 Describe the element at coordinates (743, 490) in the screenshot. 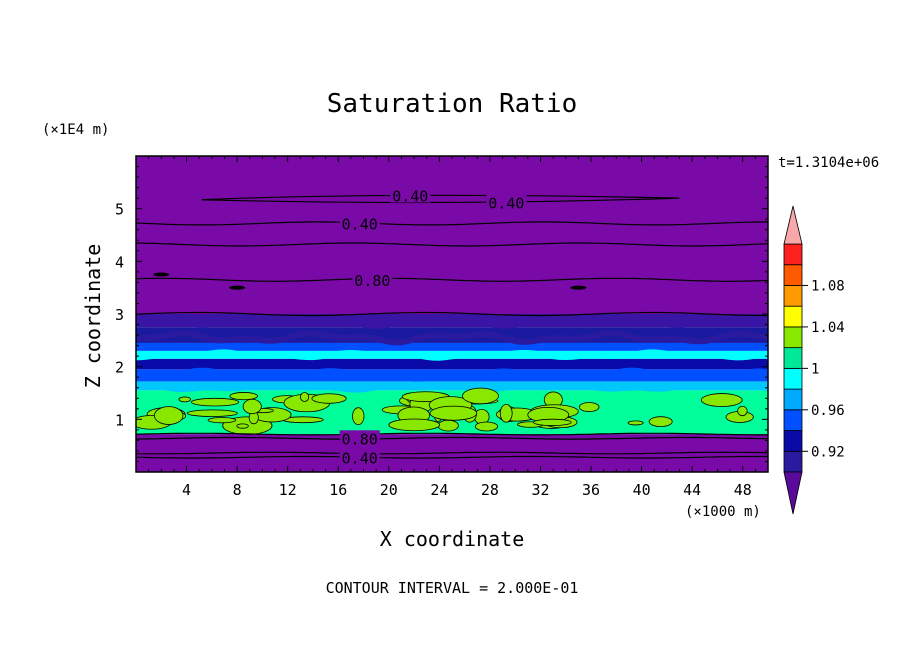

I see `x-tick-label: 48` at that location.